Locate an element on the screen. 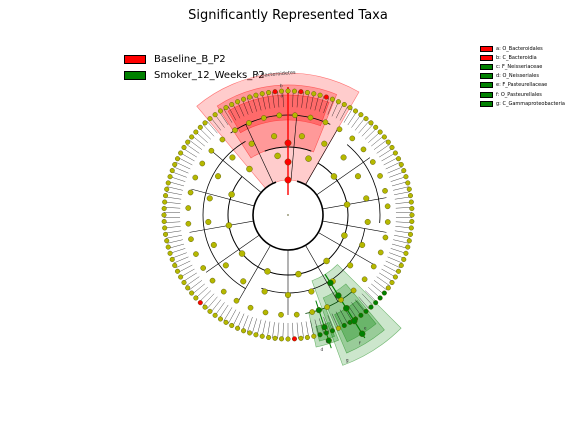  clade-labels: P_Bacteroidetes a b c d e f g is located at coordinates (310, 217).